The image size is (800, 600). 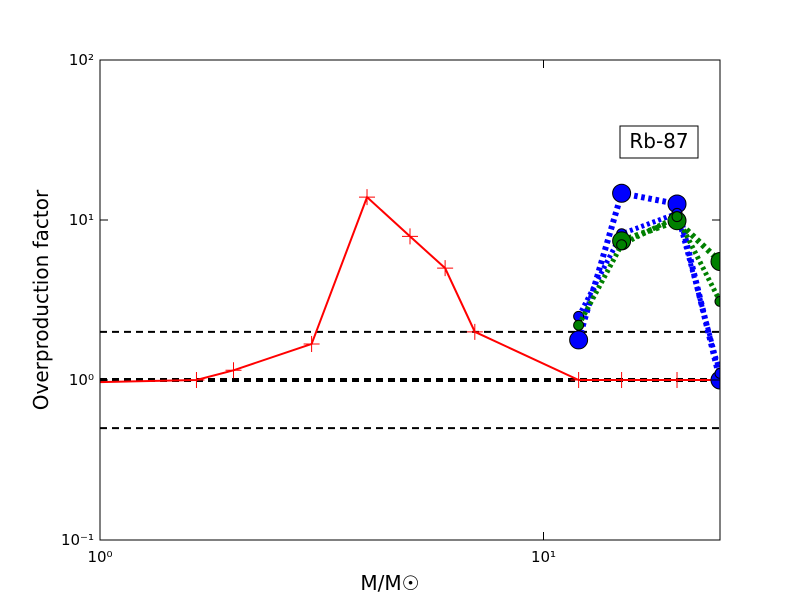 I want to click on annotation-box, so click(x=659, y=142).